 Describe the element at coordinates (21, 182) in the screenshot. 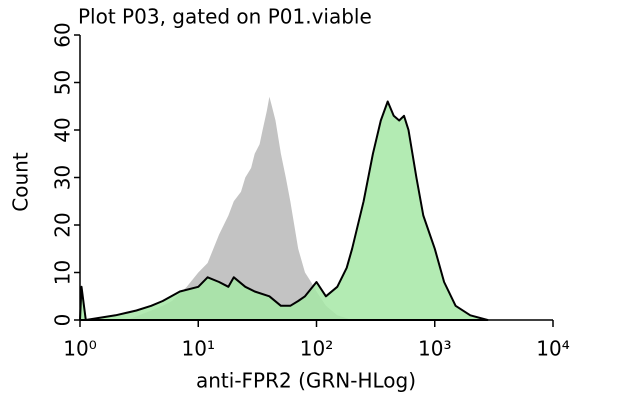

I see `y-axis-label: Count` at that location.